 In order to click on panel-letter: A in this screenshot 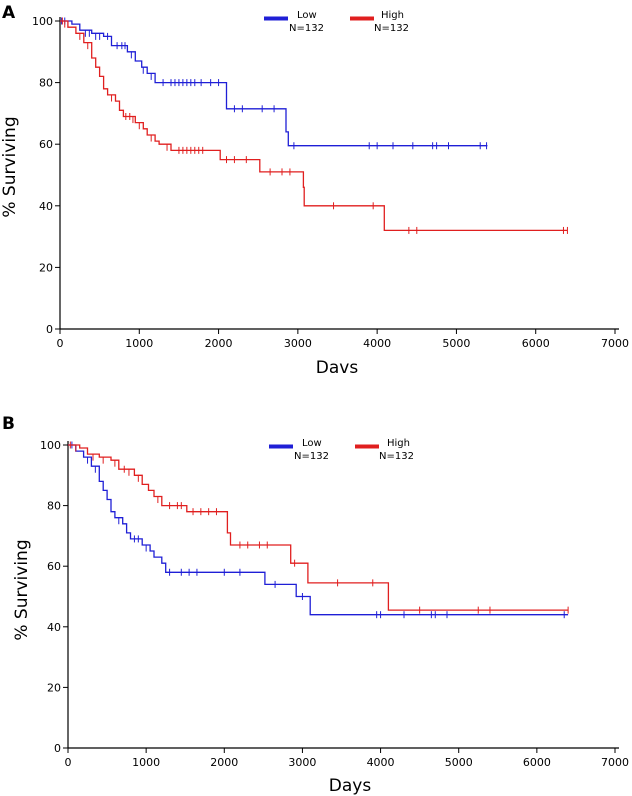, I will do `click(9, 13)`.